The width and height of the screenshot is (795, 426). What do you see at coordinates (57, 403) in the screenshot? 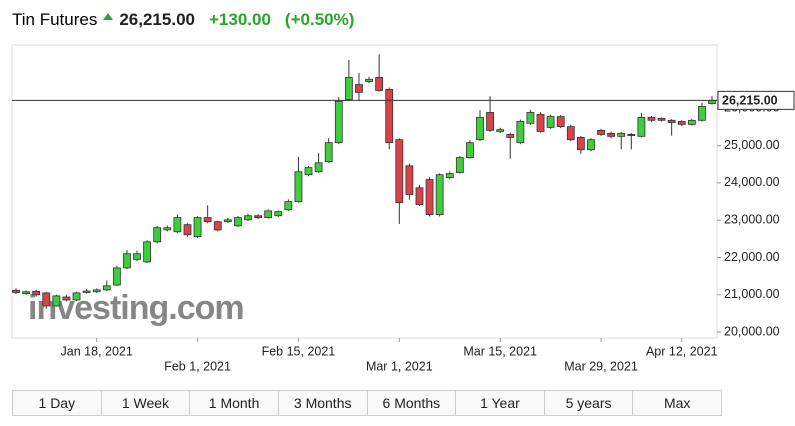
I see `range-button: 1 Day` at bounding box center [57, 403].